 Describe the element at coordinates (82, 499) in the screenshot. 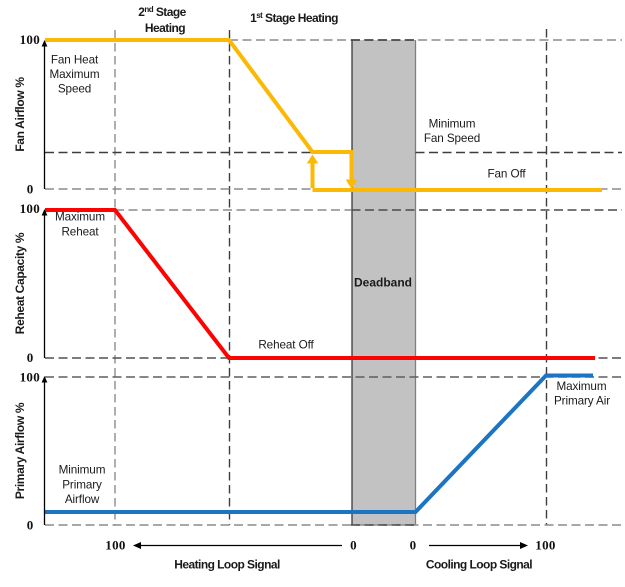

I see `svg-text: Airflow` at that location.